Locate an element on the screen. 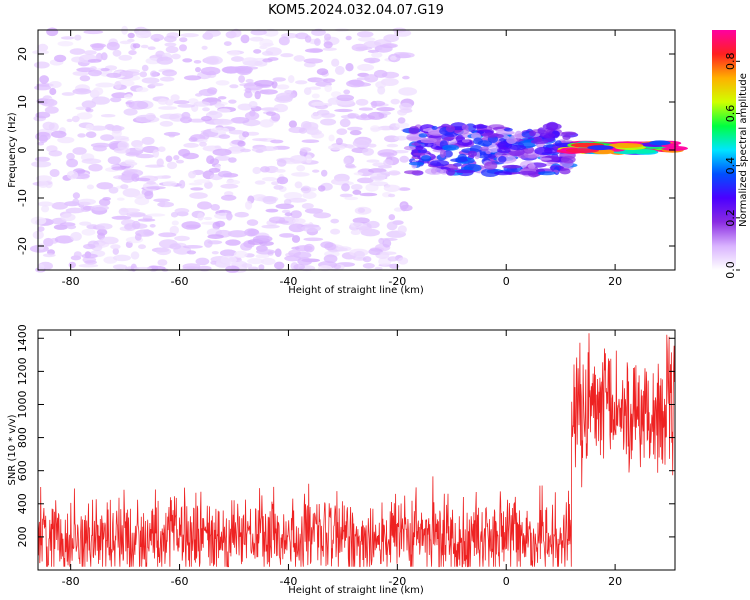 The width and height of the screenshot is (750, 600). x-tick-label: -40 is located at coordinates (288, 581).